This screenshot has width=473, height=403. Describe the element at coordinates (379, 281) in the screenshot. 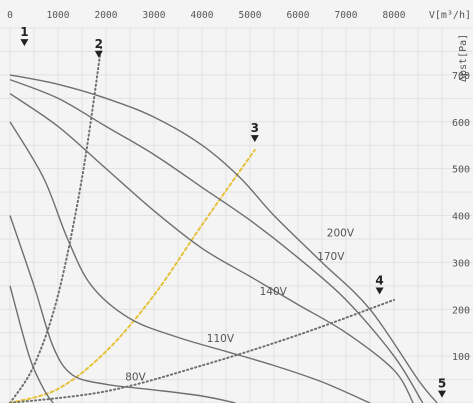

I see `marker-label: 4` at that location.